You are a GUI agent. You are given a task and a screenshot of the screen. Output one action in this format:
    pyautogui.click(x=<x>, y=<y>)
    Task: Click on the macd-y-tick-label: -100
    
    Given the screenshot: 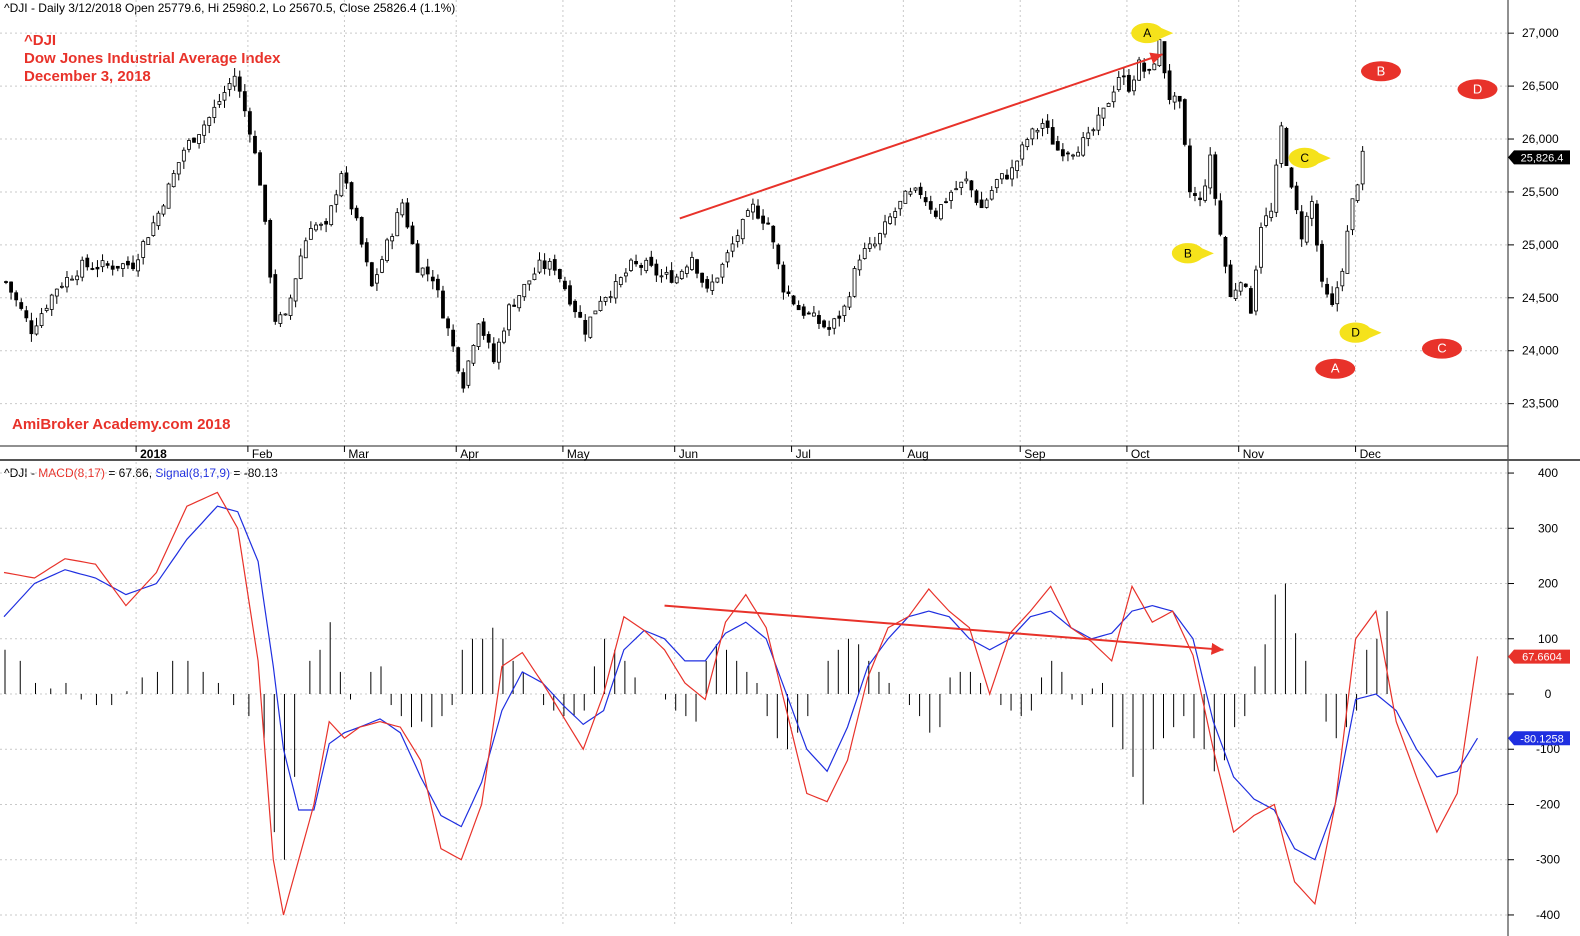 What is the action you would take?
    pyautogui.click(x=1548, y=749)
    